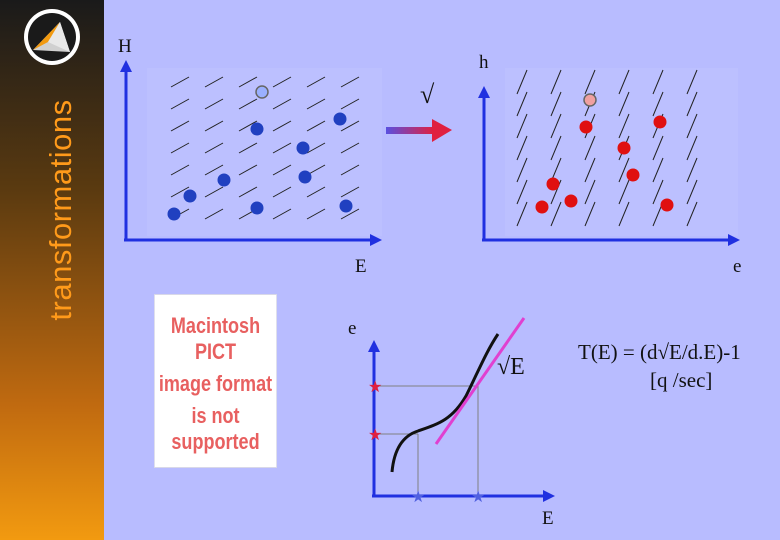 The image size is (780, 540). Describe the element at coordinates (478, 497) in the screenshot. I see `star-marker-right: ★` at that location.